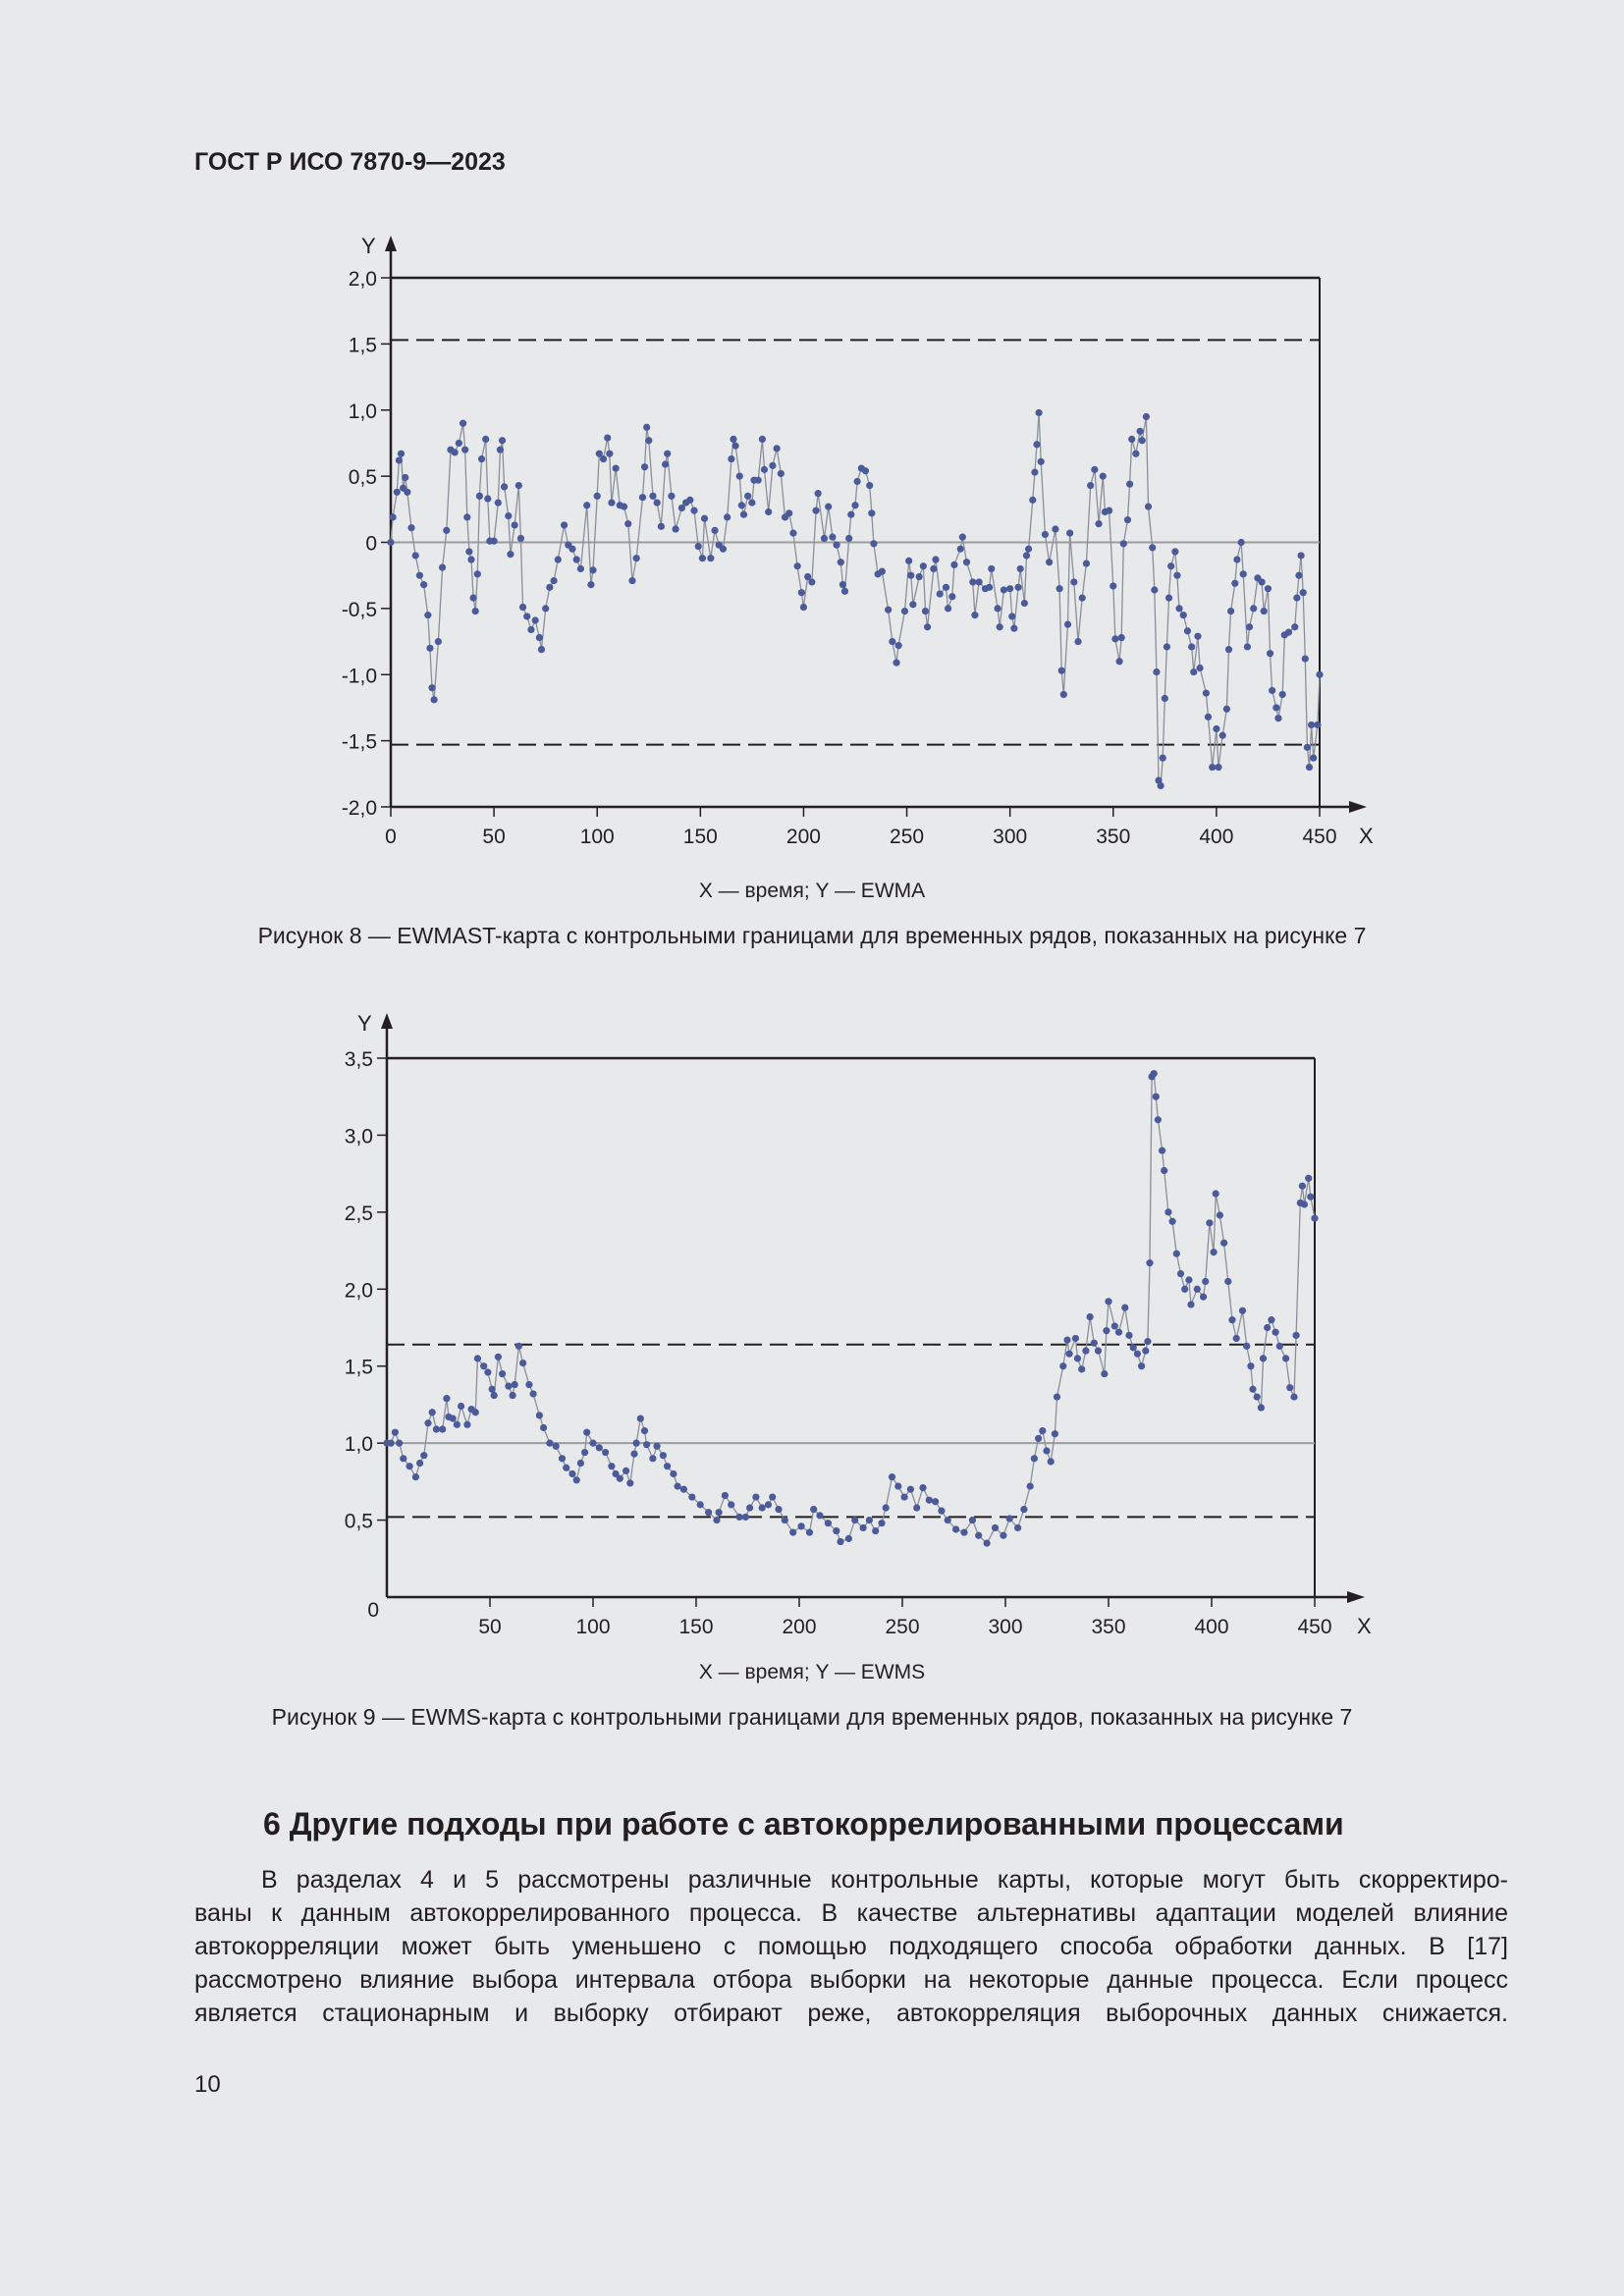  What do you see at coordinates (363, 279) in the screenshot?
I see `y-tick-label: 2,0` at bounding box center [363, 279].